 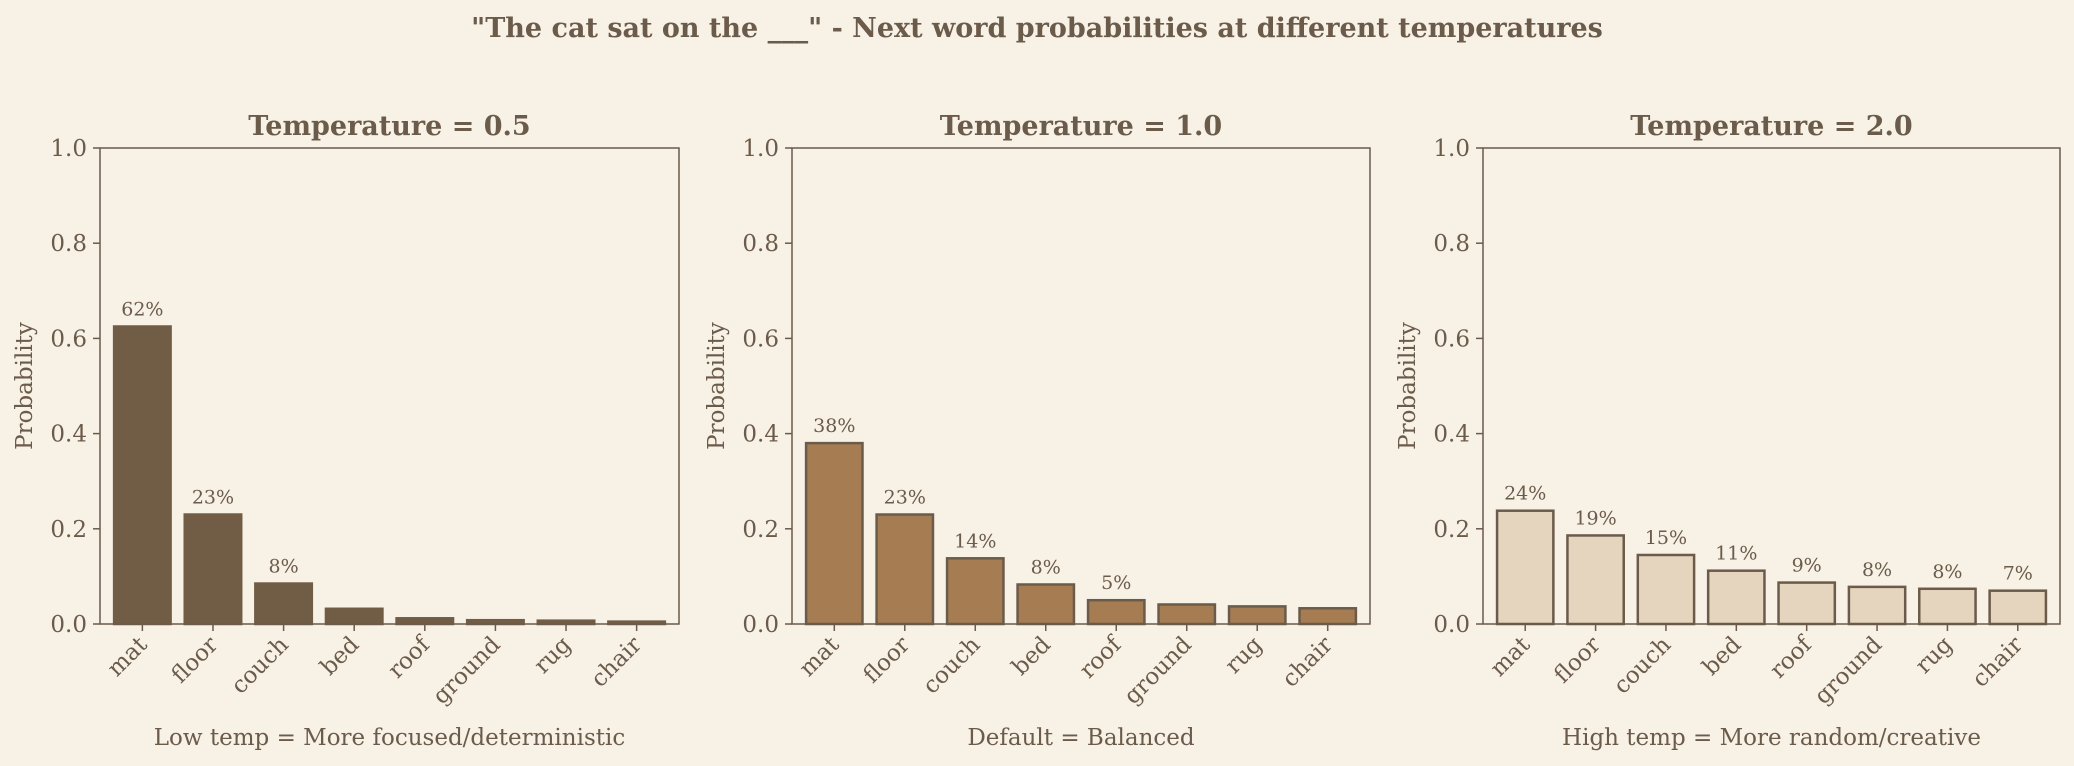 What do you see at coordinates (284, 604) in the screenshot?
I see `panel-1-bar-couch` at bounding box center [284, 604].